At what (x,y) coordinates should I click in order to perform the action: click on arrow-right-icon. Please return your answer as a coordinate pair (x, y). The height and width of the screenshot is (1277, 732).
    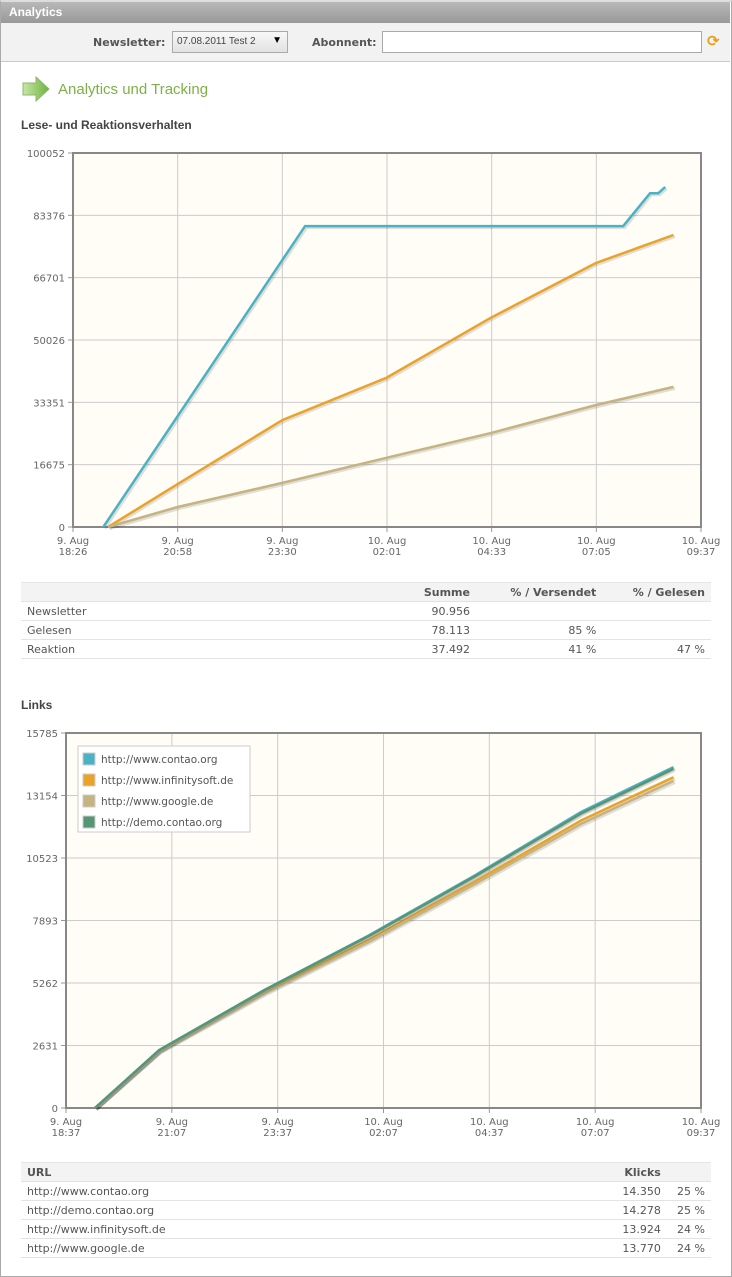
    Looking at the image, I should click on (36, 89).